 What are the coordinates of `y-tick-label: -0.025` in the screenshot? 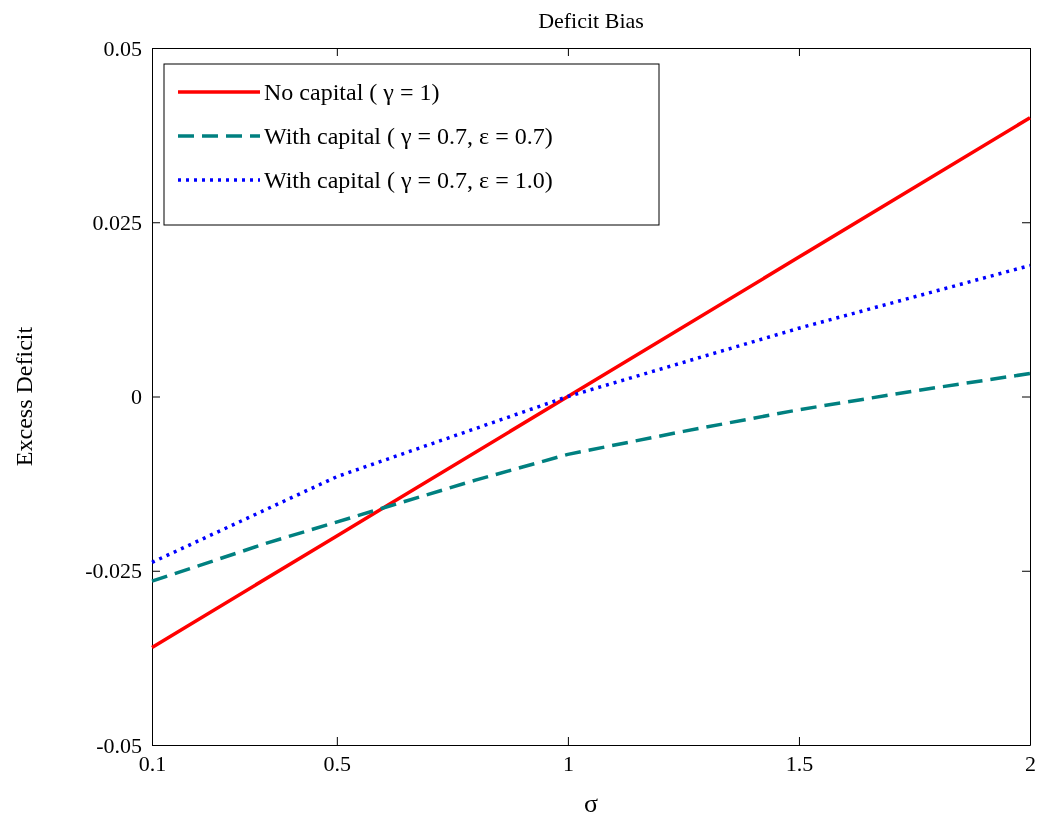 It's located at (113, 571).